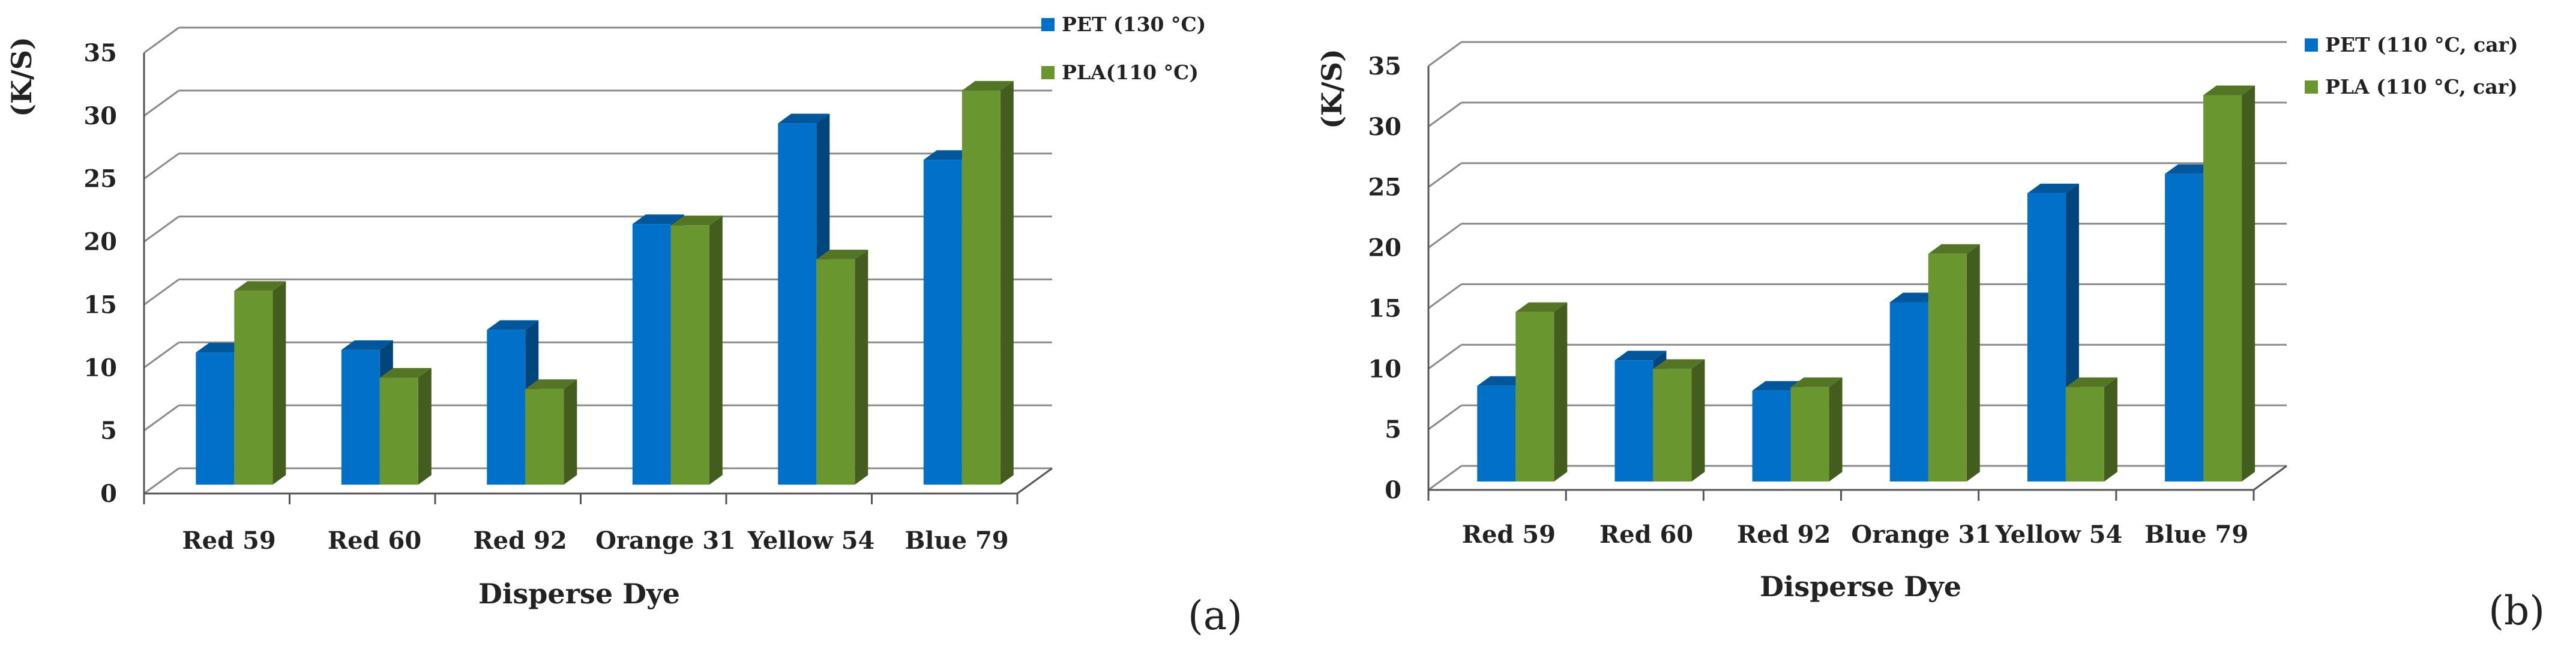 The width and height of the screenshot is (2576, 646). What do you see at coordinates (108, 431) in the screenshot?
I see `y-tick-label: 5` at bounding box center [108, 431].